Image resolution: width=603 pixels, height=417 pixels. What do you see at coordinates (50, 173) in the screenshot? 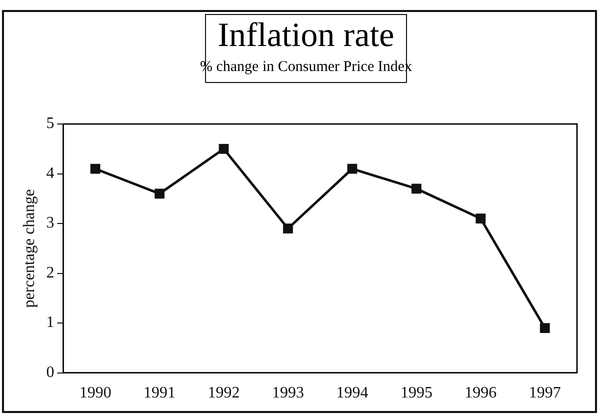
I see `y-tick-label: 4` at bounding box center [50, 173].